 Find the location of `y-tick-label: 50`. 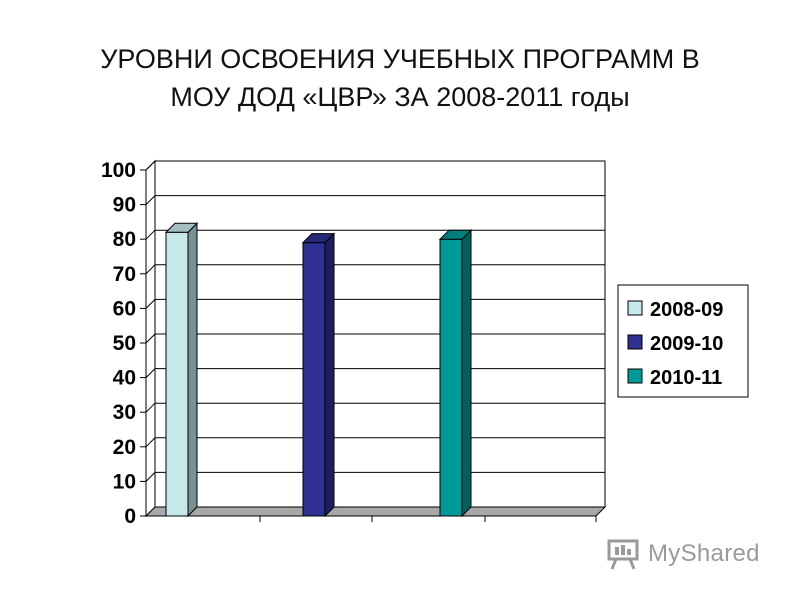

y-tick-label: 50 is located at coordinates (124, 343).